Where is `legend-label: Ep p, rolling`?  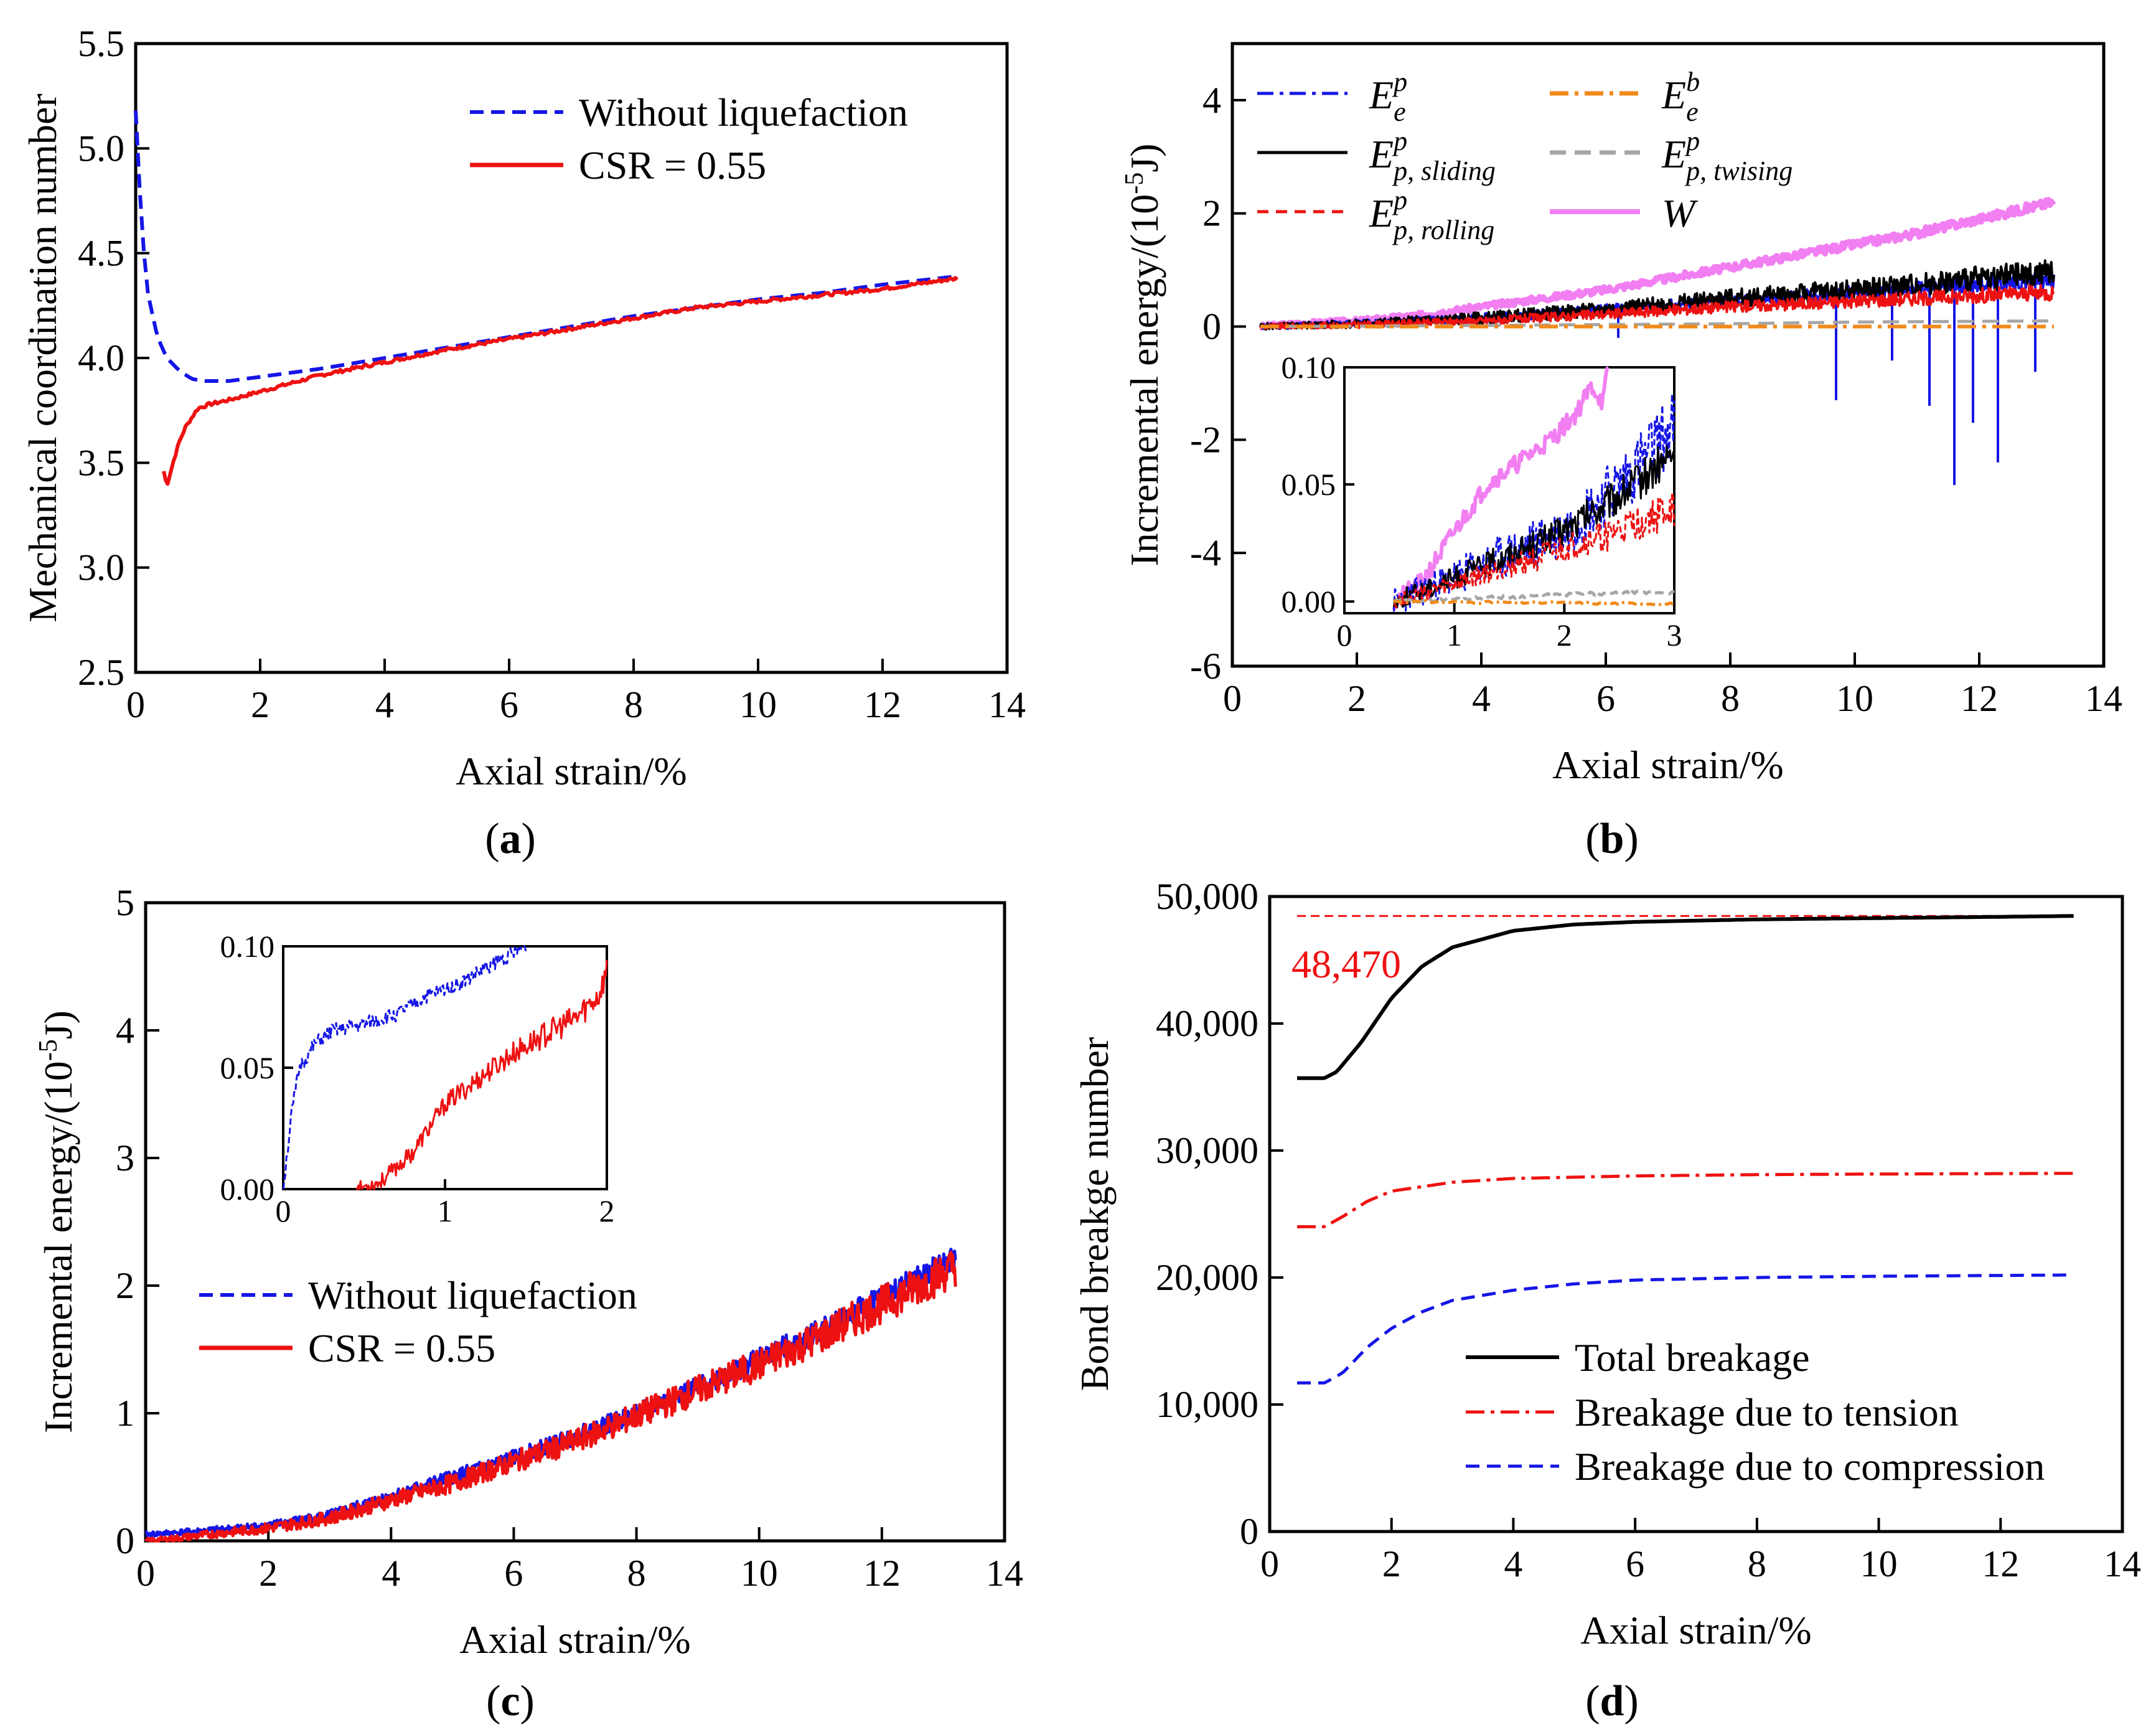 legend-label: Ep p, rolling is located at coordinates (1431, 215).